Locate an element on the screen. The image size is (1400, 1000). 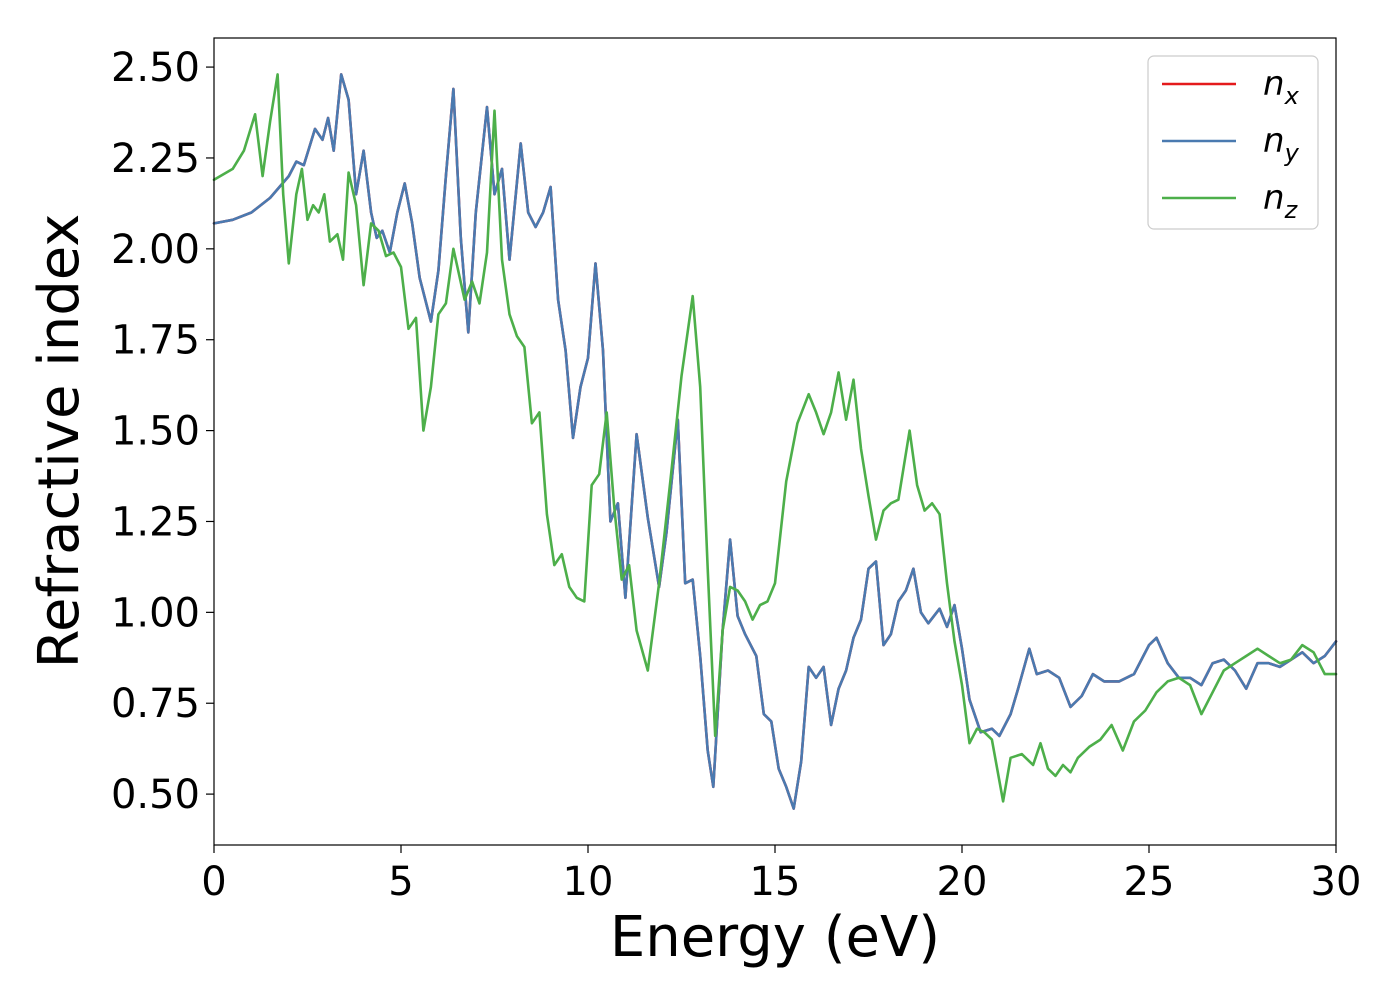
x-tick-label: 10 is located at coordinates (588, 882).